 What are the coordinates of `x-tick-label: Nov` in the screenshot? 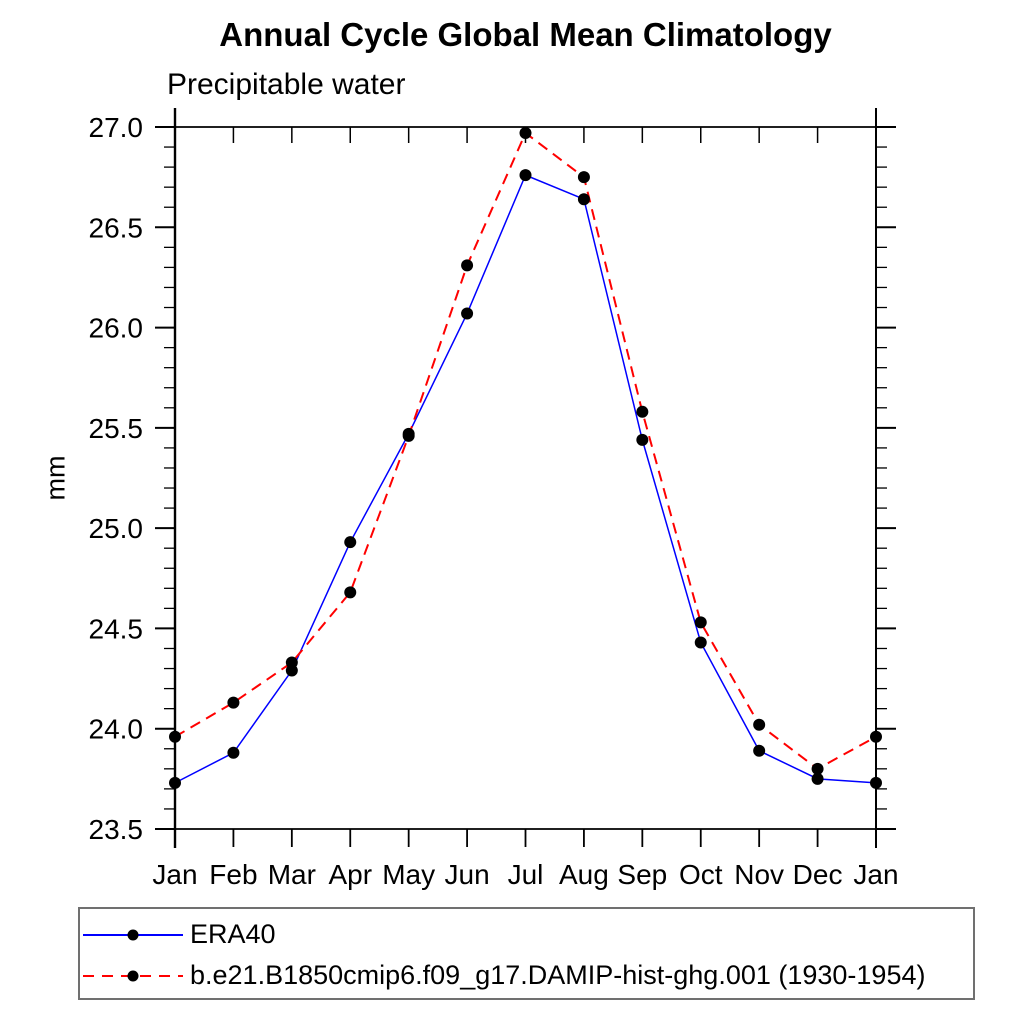 It's located at (759, 874).